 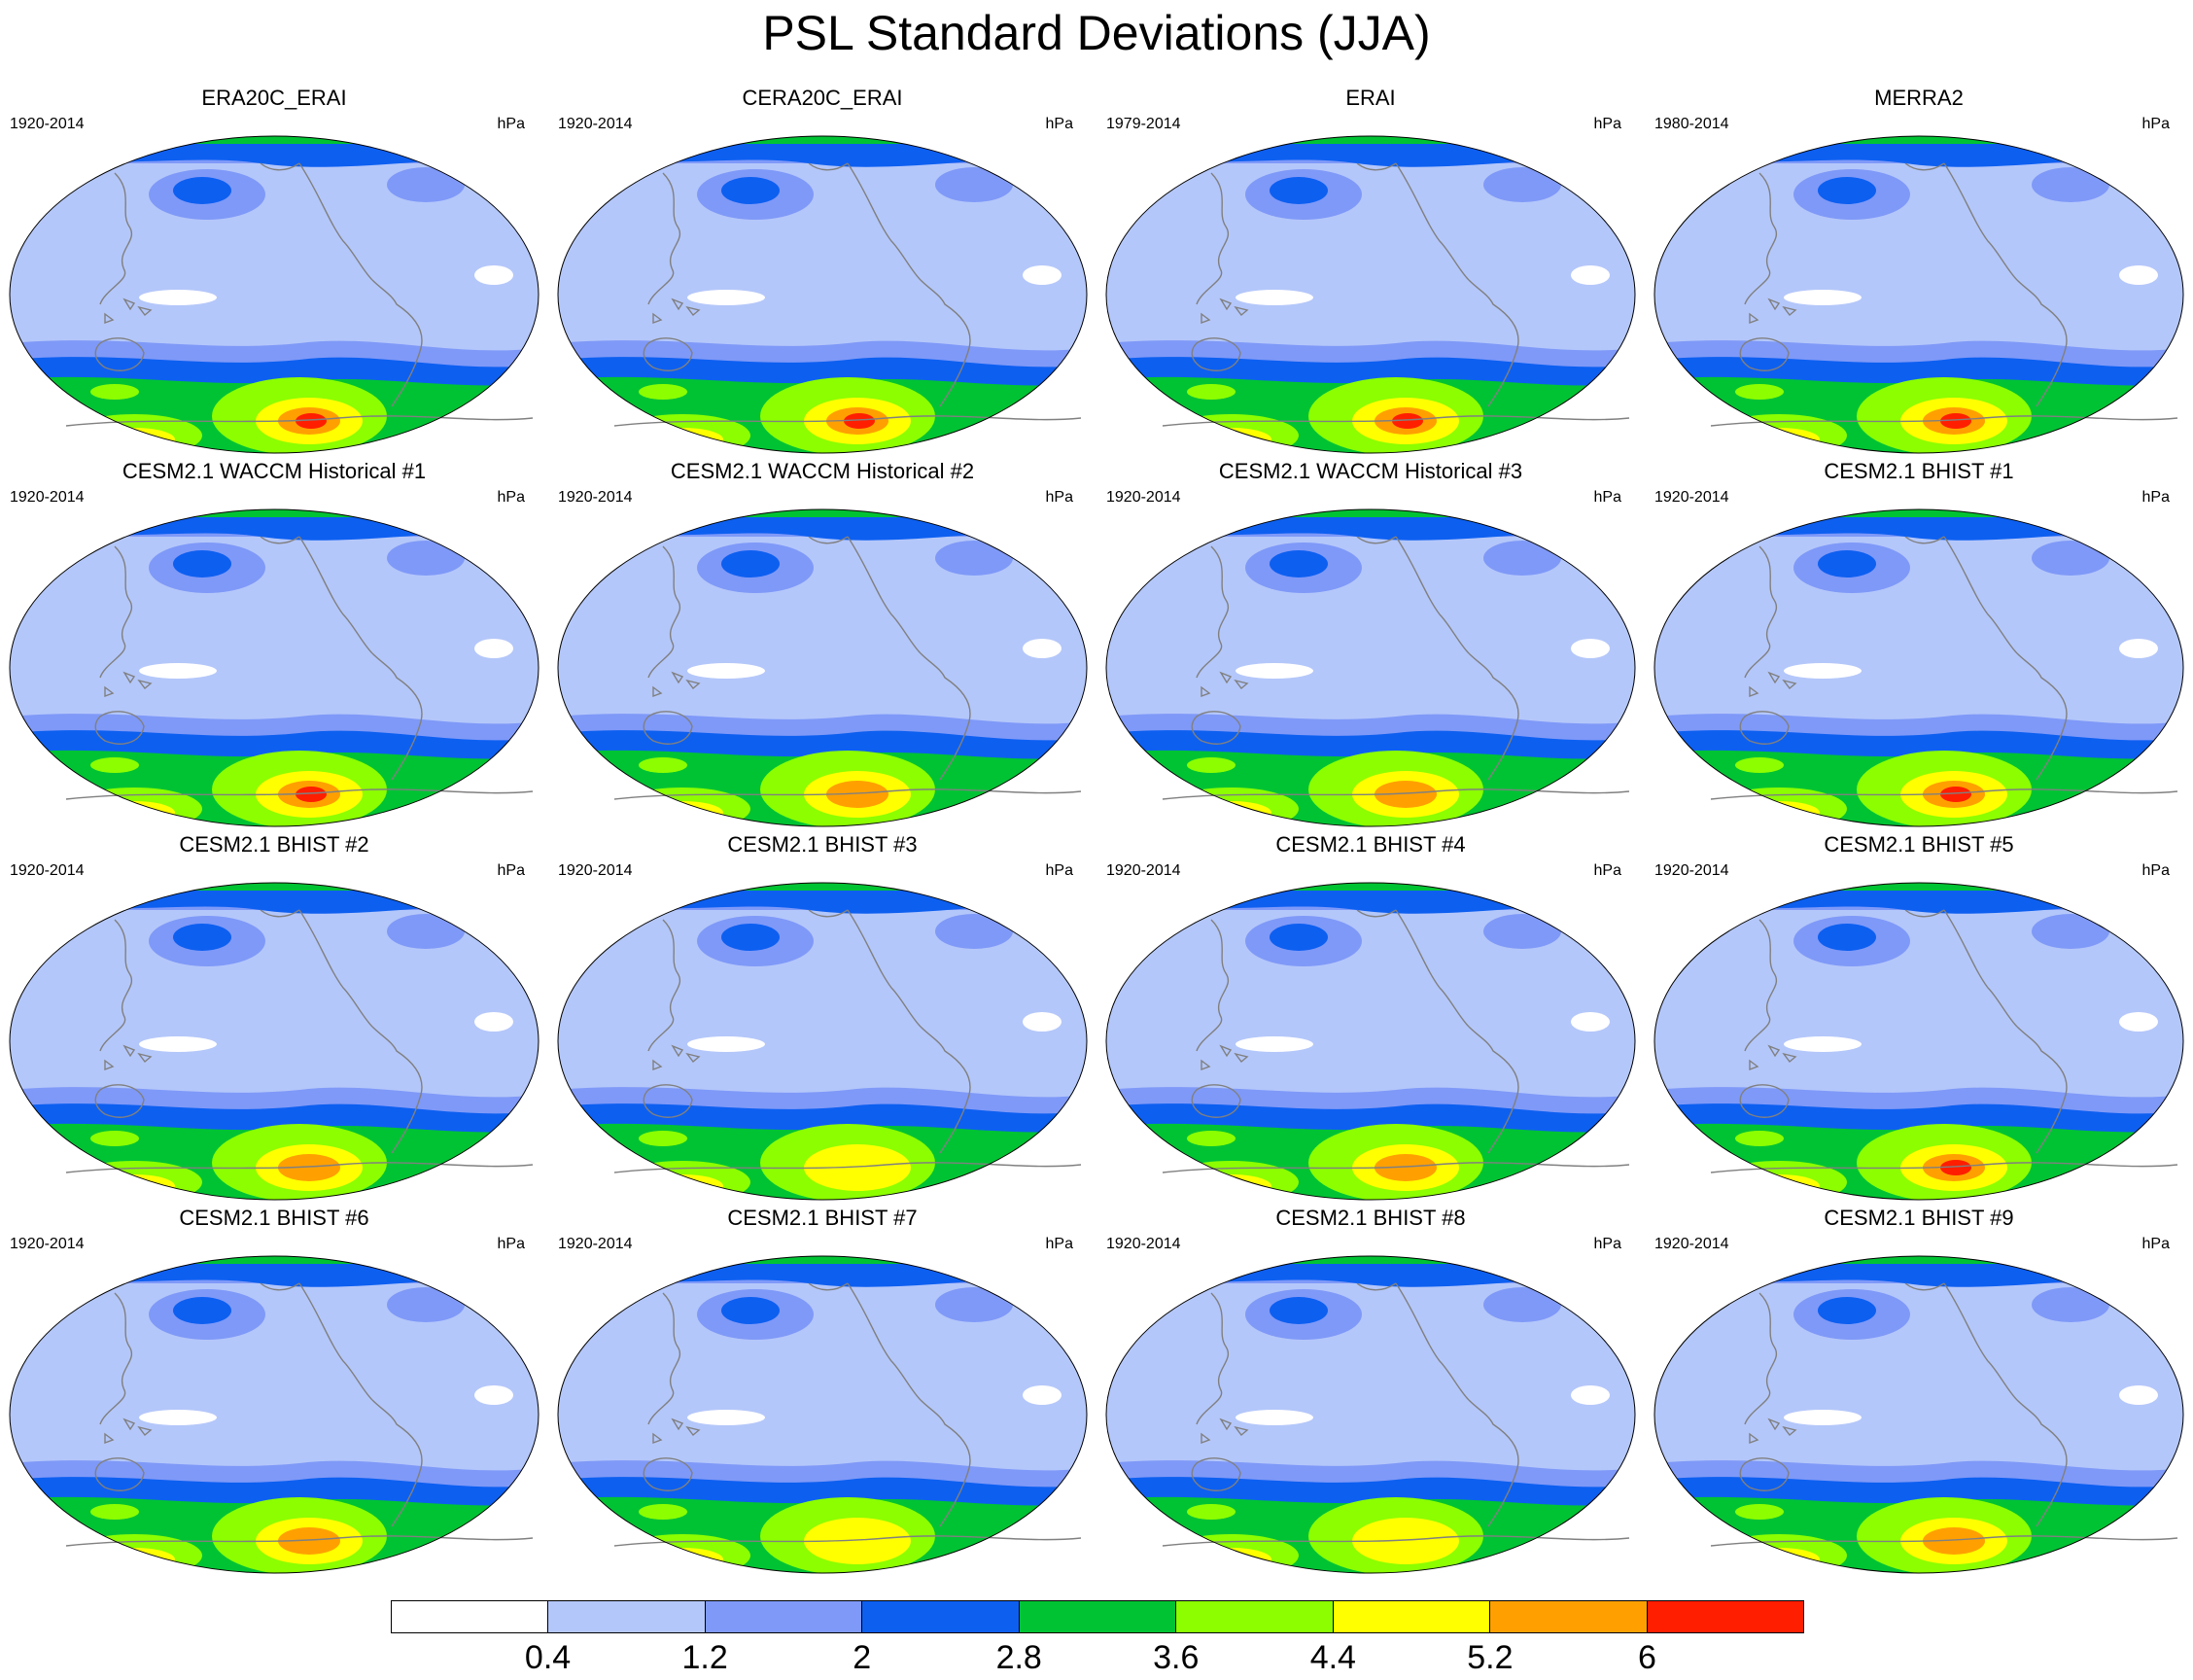 I want to click on colorbar-label: 0.4, so click(x=548, y=1657).